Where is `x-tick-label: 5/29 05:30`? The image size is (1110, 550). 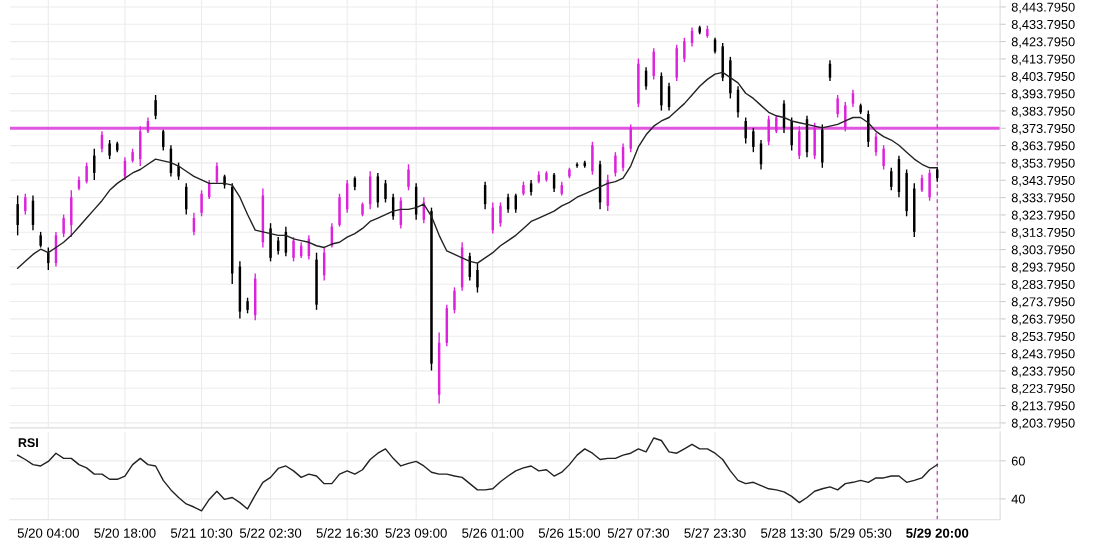 x-tick-label: 5/29 05:30 is located at coordinates (860, 533).